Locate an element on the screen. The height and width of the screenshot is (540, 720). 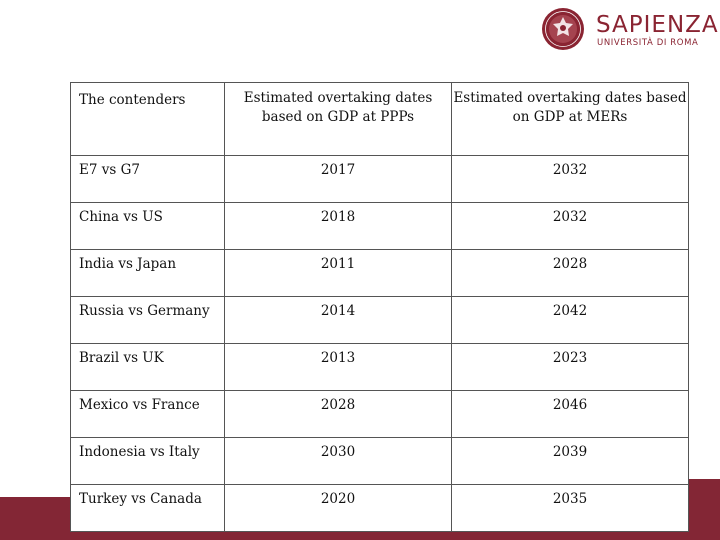
header-contenders: The contenders is located at coordinates (147, 119).